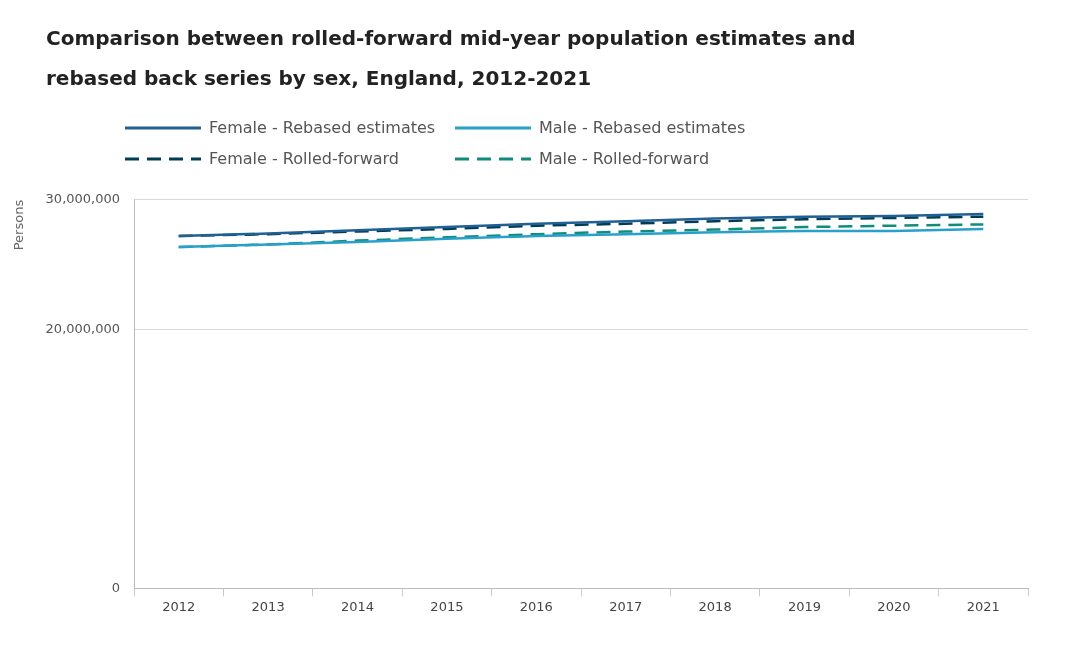 The height and width of the screenshot is (668, 1070). Describe the element at coordinates (83, 199) in the screenshot. I see `y-tick-label: 30,000,000` at that location.